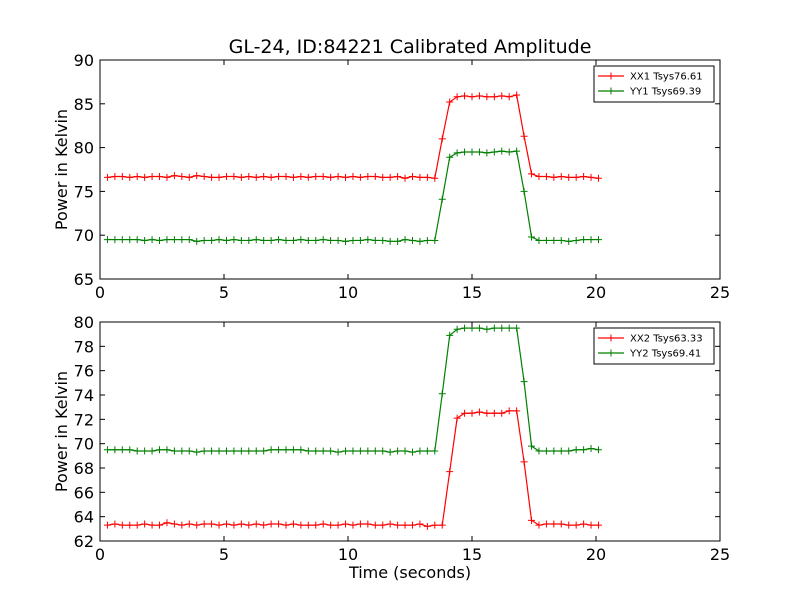 The height and width of the screenshot is (600, 800). What do you see at coordinates (472, 292) in the screenshot?
I see `x-tick-label: 15` at bounding box center [472, 292].